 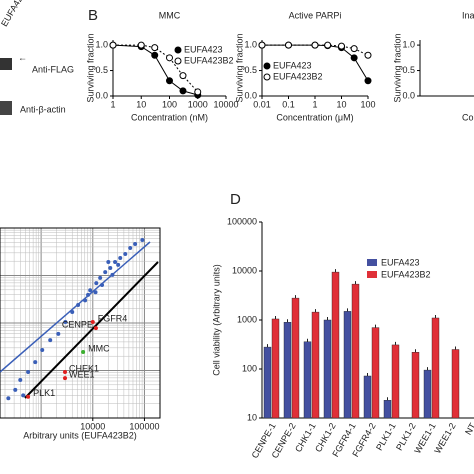 What do you see at coordinates (247, 319) in the screenshot?
I see `y-tick-label: 1000` at bounding box center [247, 319].